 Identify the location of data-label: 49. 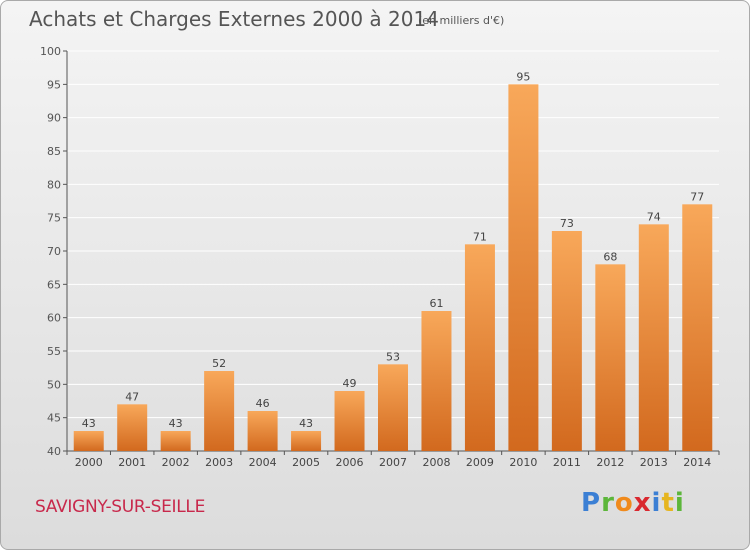
(350, 383).